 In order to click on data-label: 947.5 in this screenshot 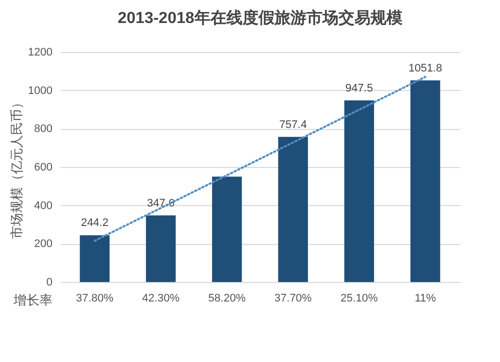, I will do `click(359, 88)`.